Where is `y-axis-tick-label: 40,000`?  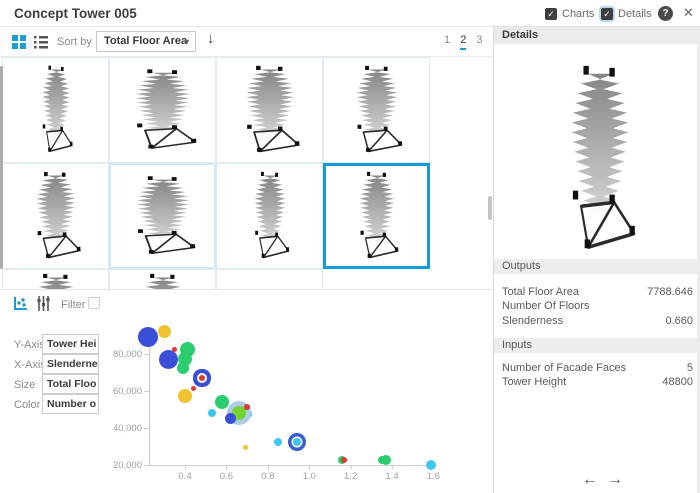 y-axis-tick-label: 40,000 is located at coordinates (127, 428).